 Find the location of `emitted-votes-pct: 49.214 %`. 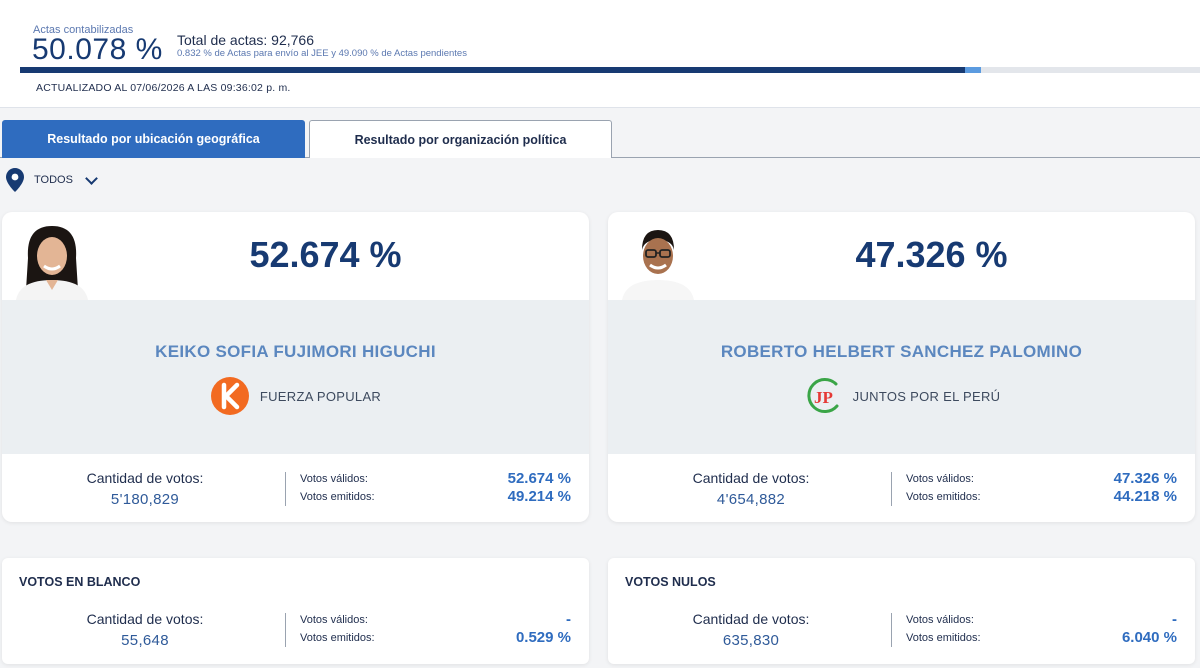

emitted-votes-pct: 49.214 % is located at coordinates (539, 496).